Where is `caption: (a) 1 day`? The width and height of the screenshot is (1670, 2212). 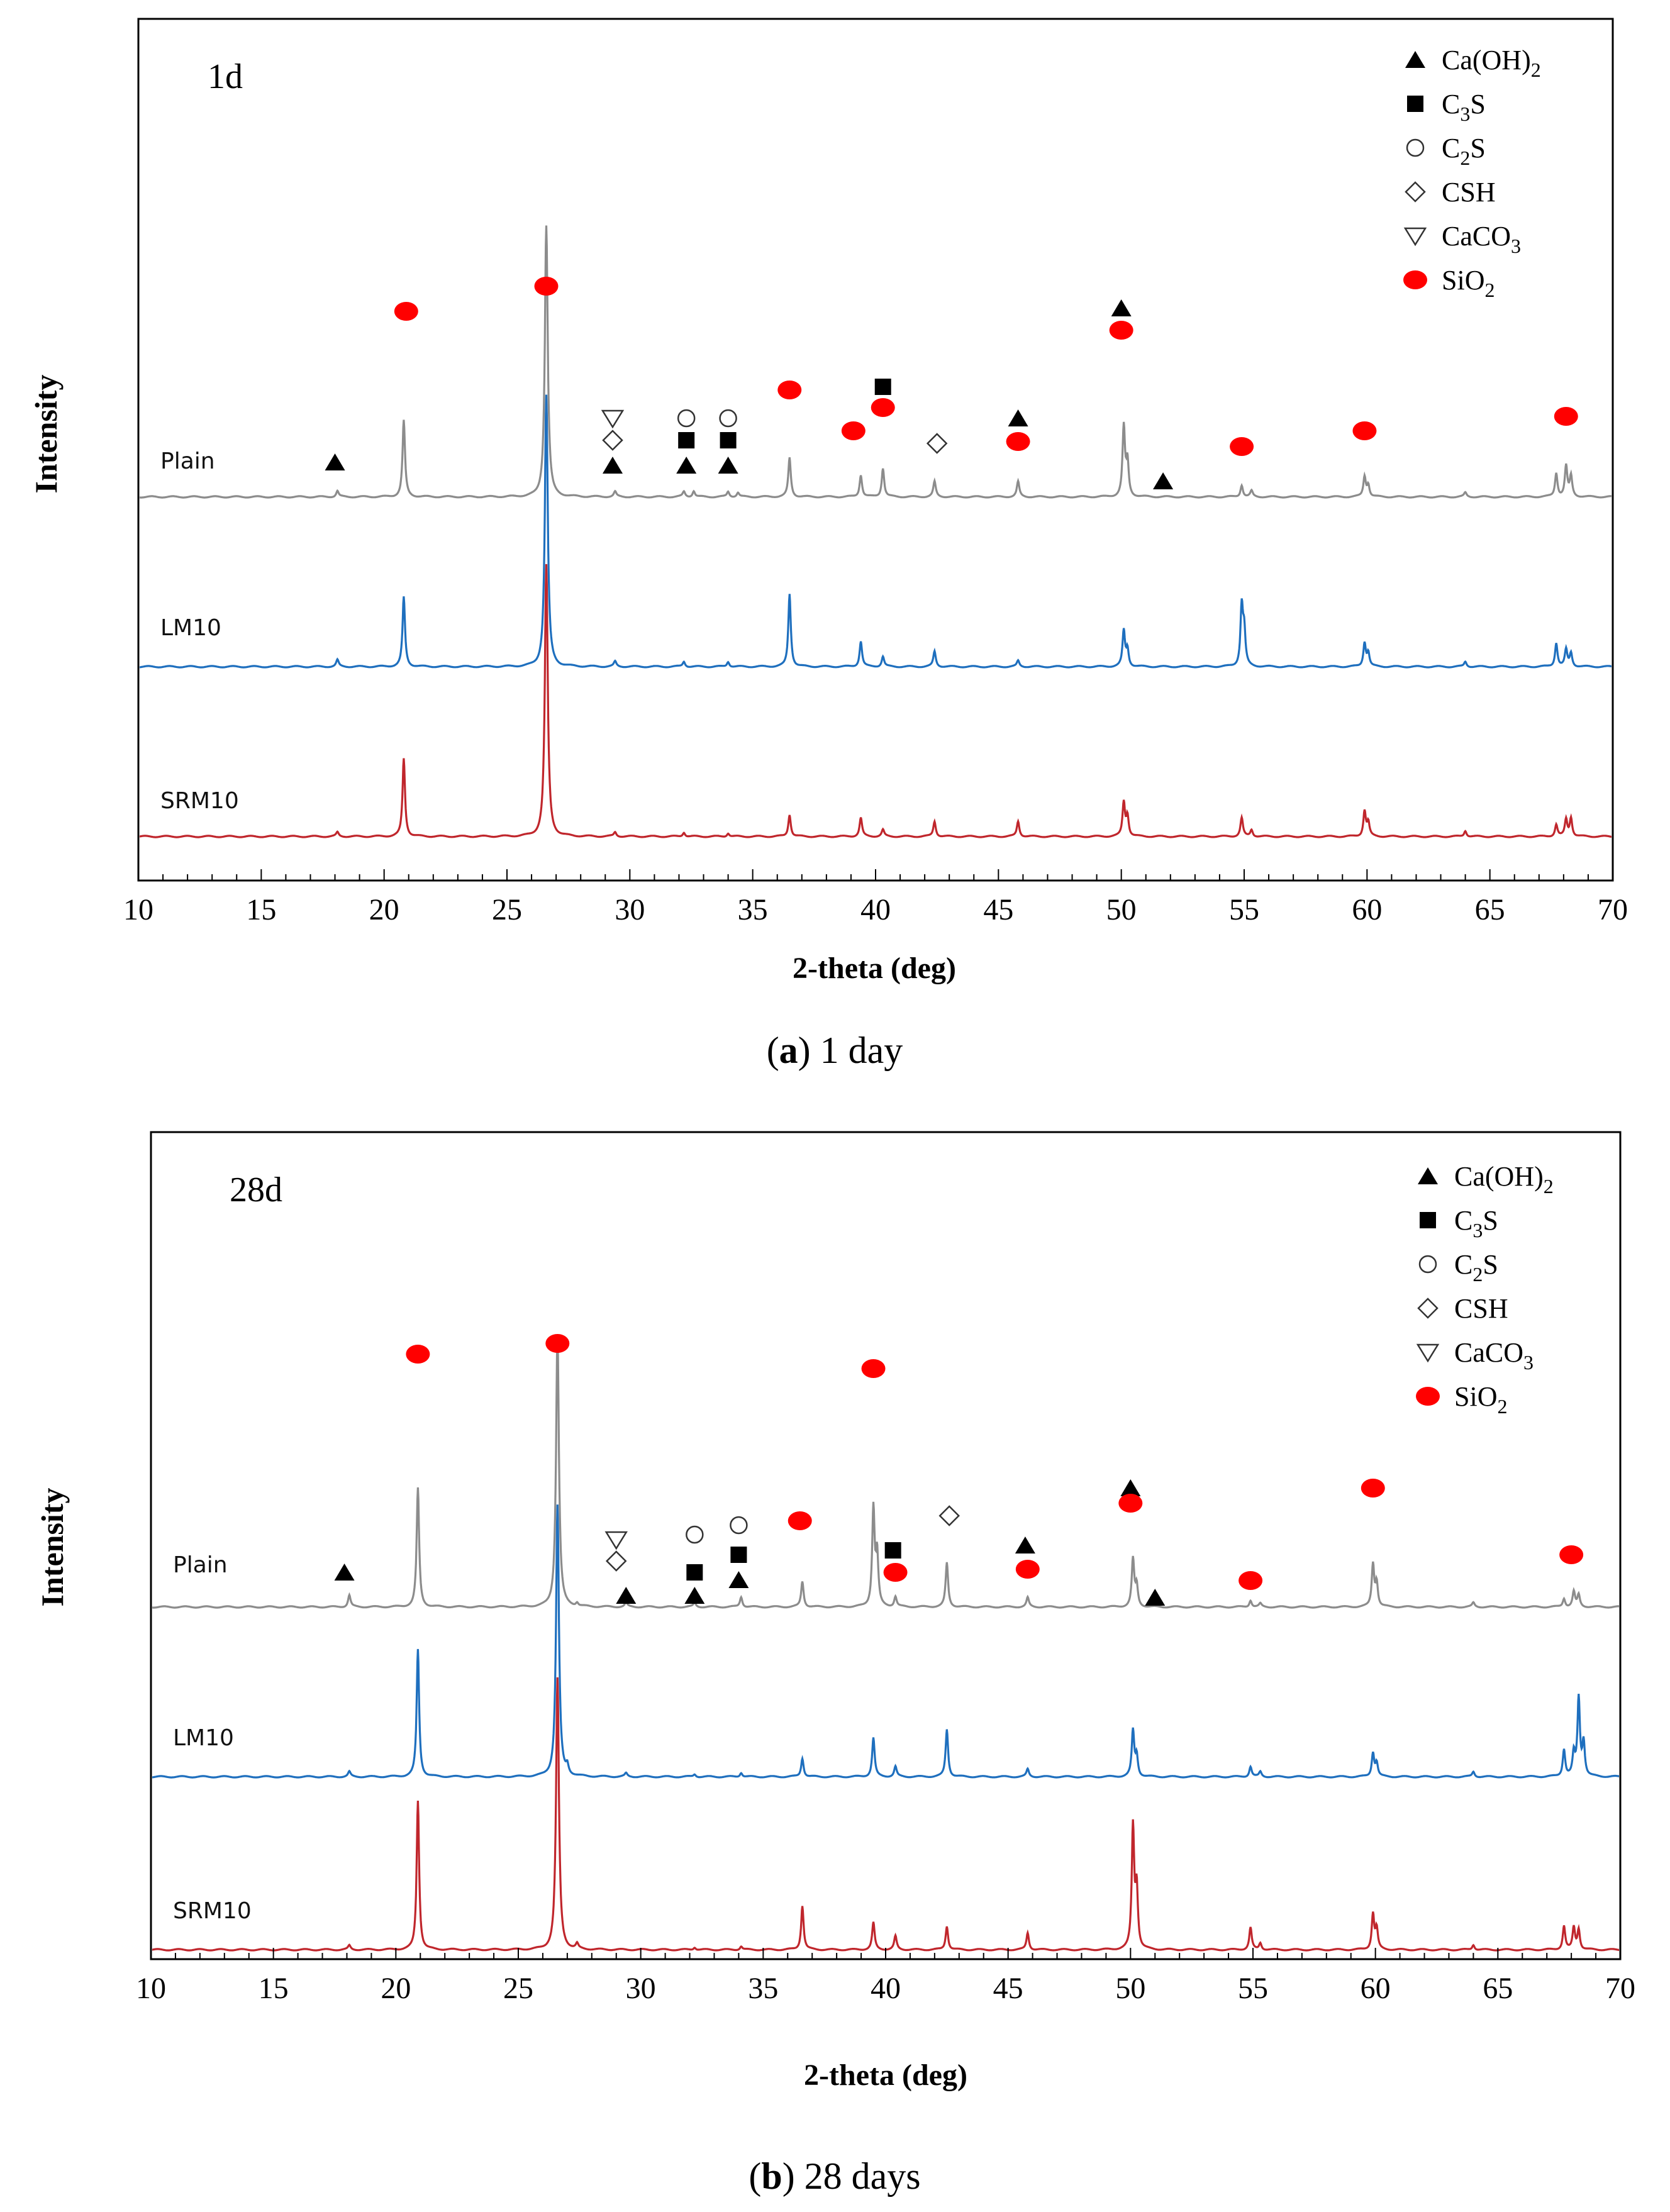 caption: (a) 1 day is located at coordinates (835, 1050).